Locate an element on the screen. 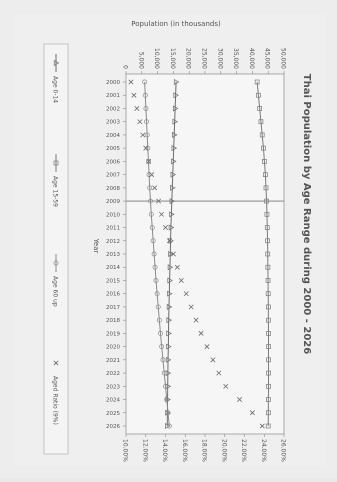 This screenshot has width=337, height=482. x-tick-label: 2003 is located at coordinates (113, 123).